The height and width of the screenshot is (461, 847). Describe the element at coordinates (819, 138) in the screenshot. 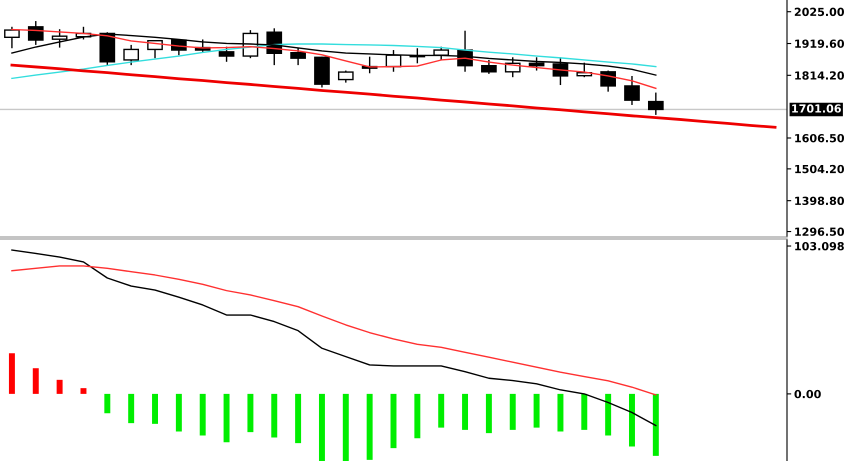

I see `y-tick-label: 1606.50` at that location.